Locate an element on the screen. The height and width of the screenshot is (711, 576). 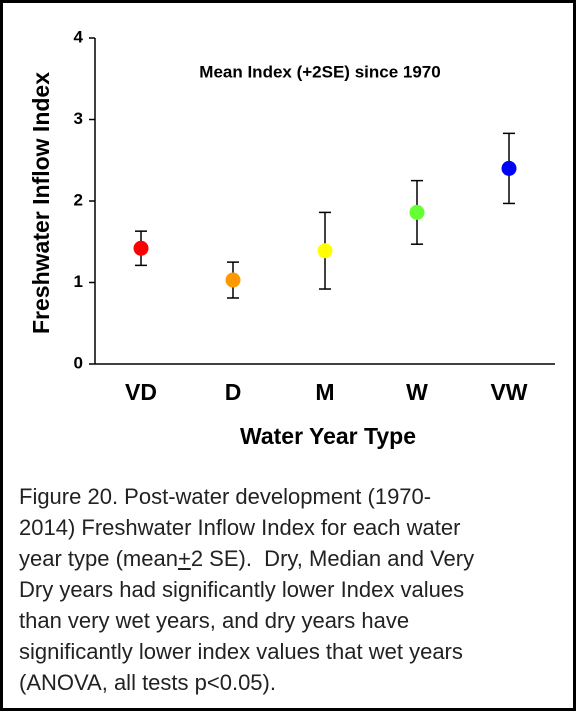
x-tick-label: D is located at coordinates (233, 392).